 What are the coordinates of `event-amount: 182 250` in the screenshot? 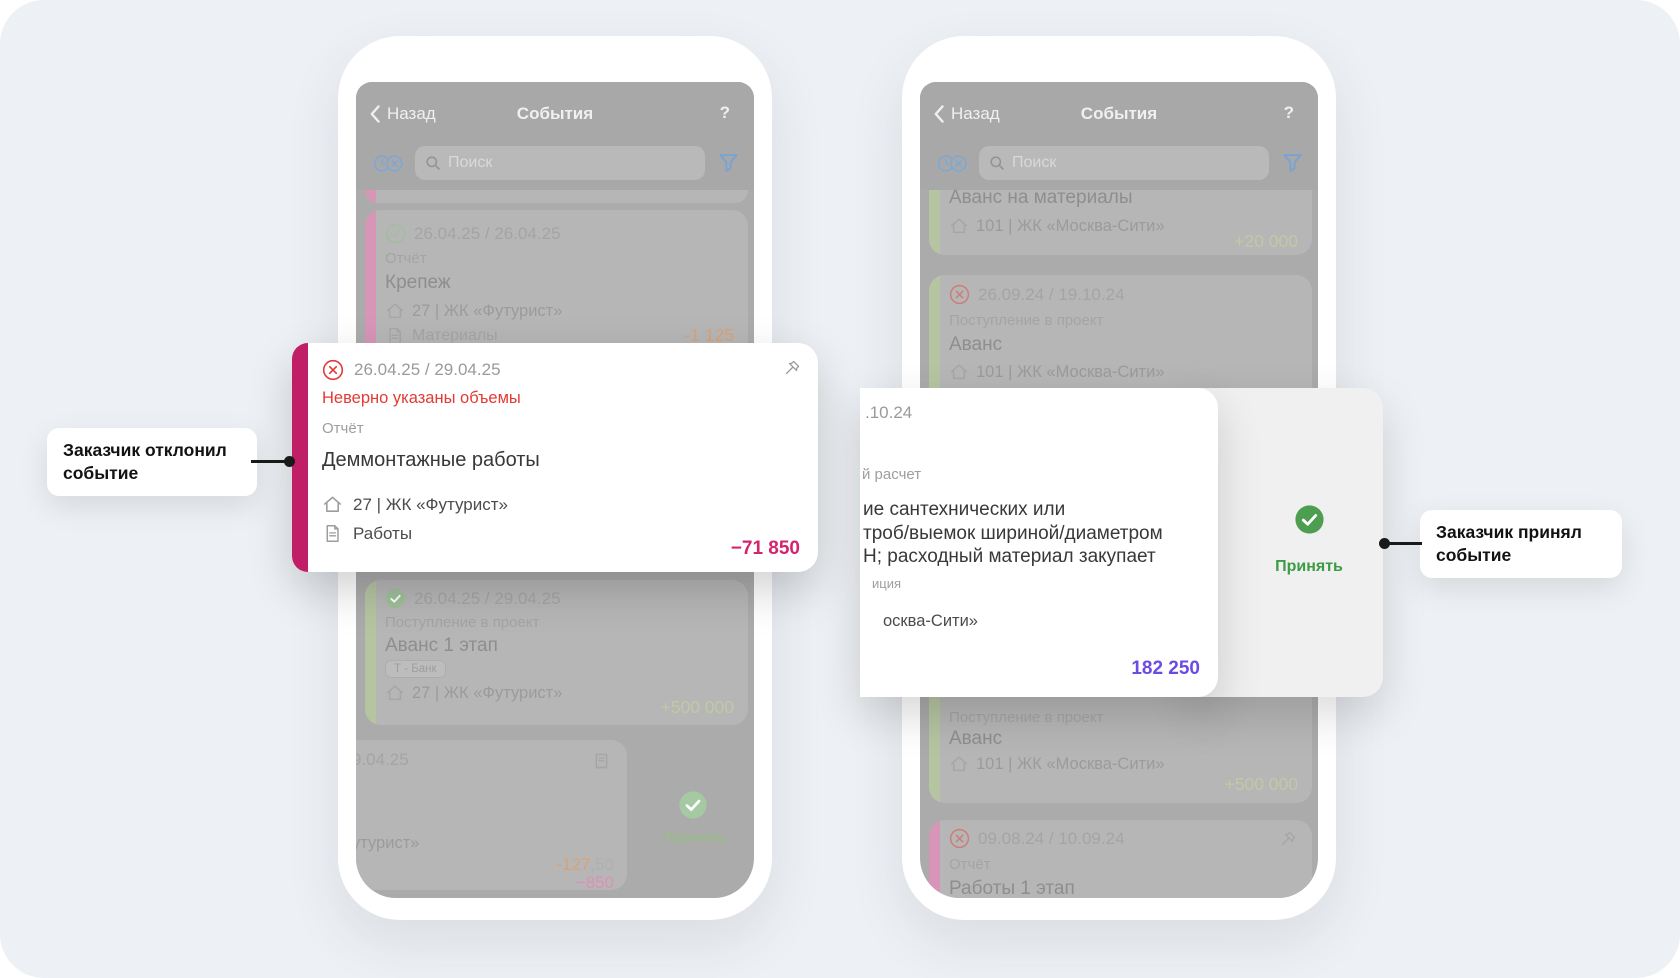 It's located at (1165, 668).